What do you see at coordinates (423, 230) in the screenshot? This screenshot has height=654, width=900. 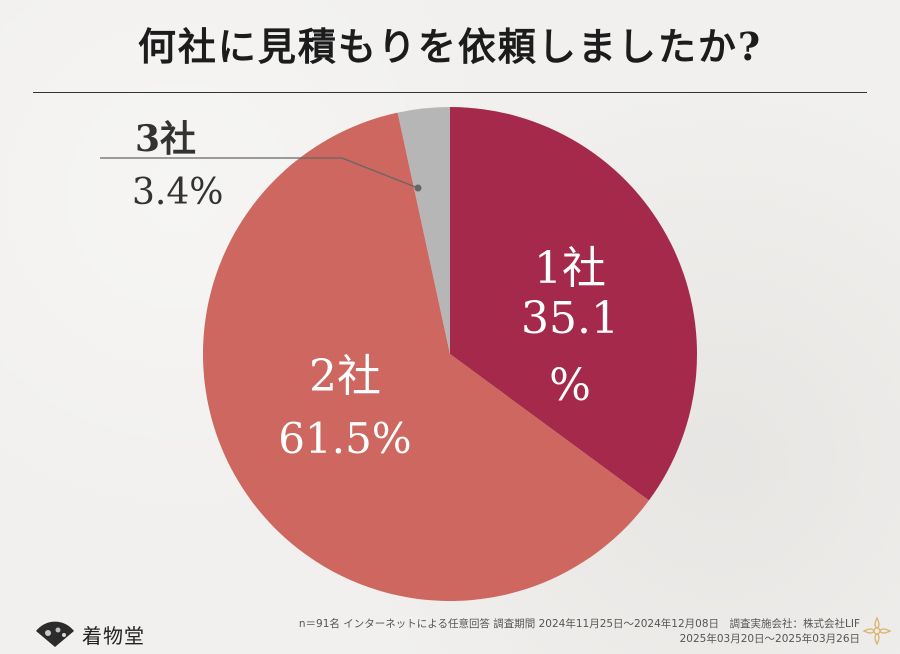 I see `pie-slice-3sha` at bounding box center [423, 230].